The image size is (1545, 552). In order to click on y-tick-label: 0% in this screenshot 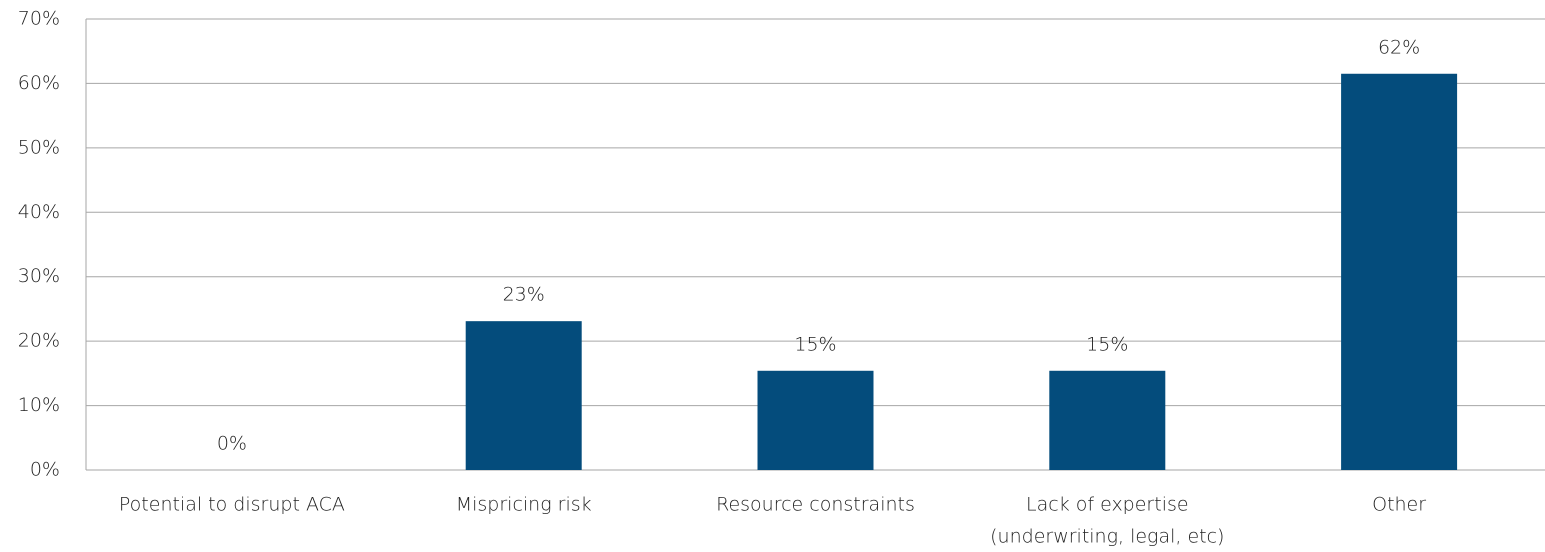, I will do `click(45, 470)`.